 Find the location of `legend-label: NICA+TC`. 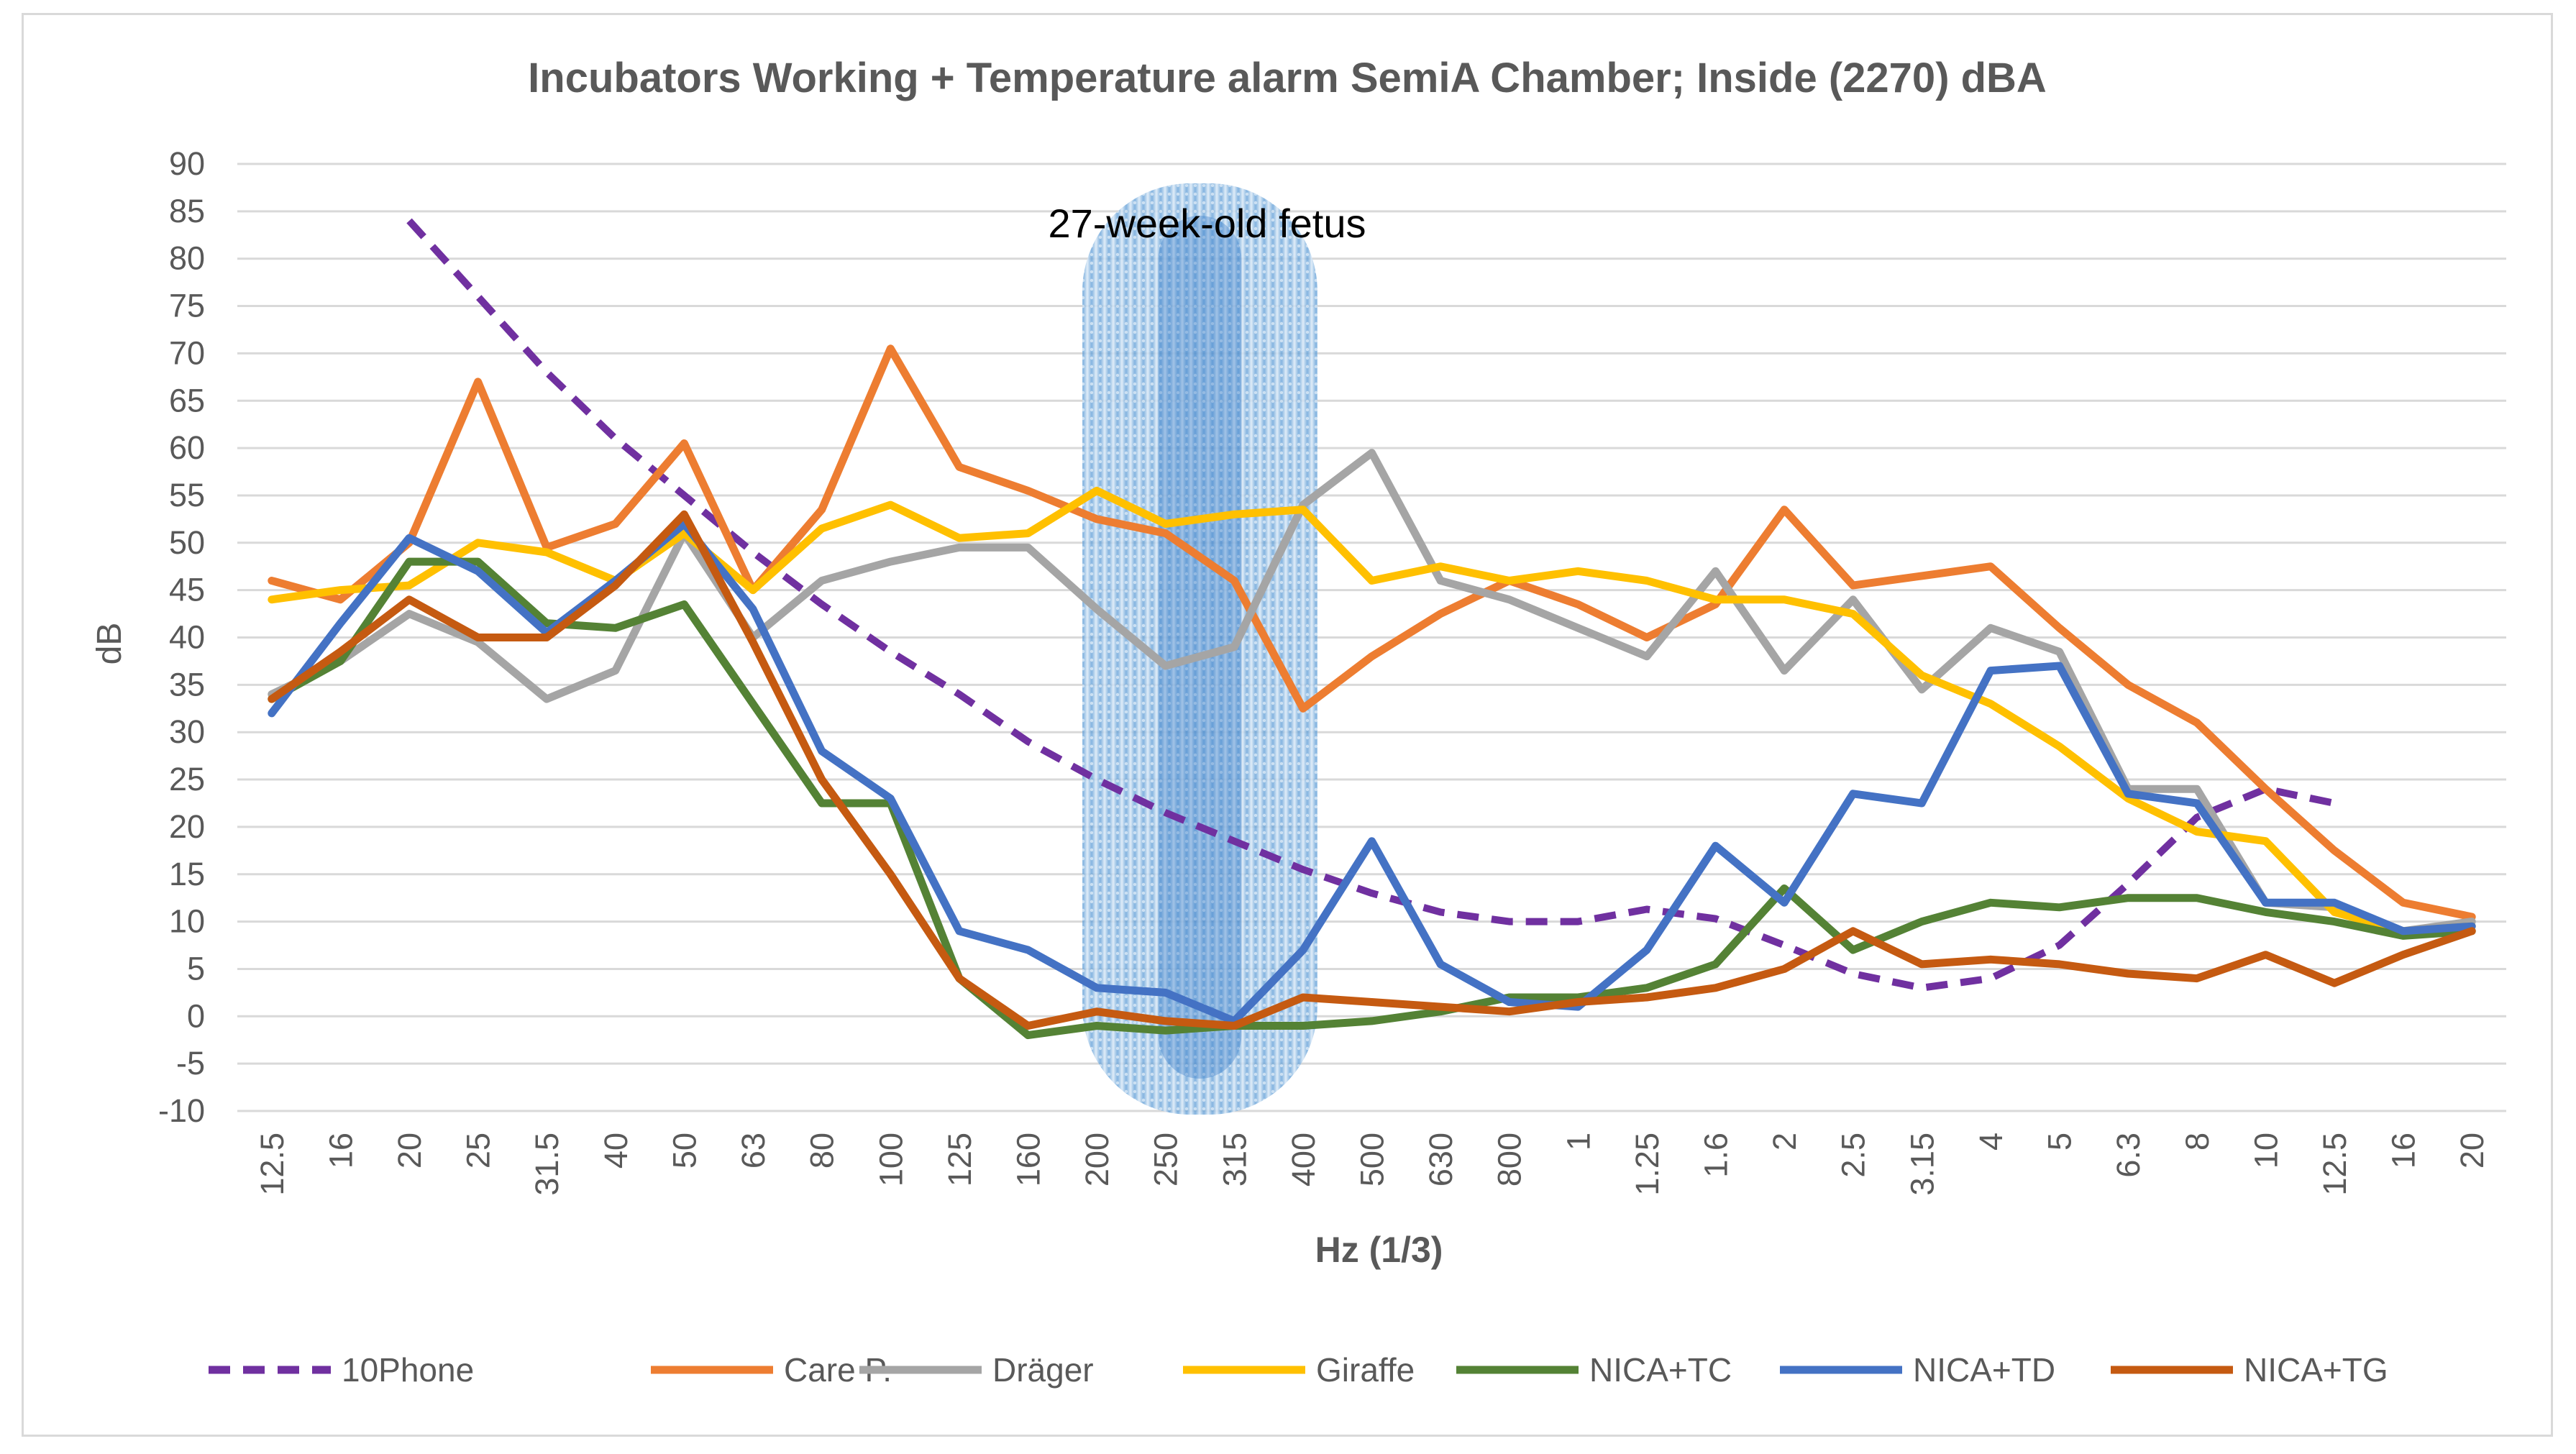

legend-label: NICA+TC is located at coordinates (1661, 1370).